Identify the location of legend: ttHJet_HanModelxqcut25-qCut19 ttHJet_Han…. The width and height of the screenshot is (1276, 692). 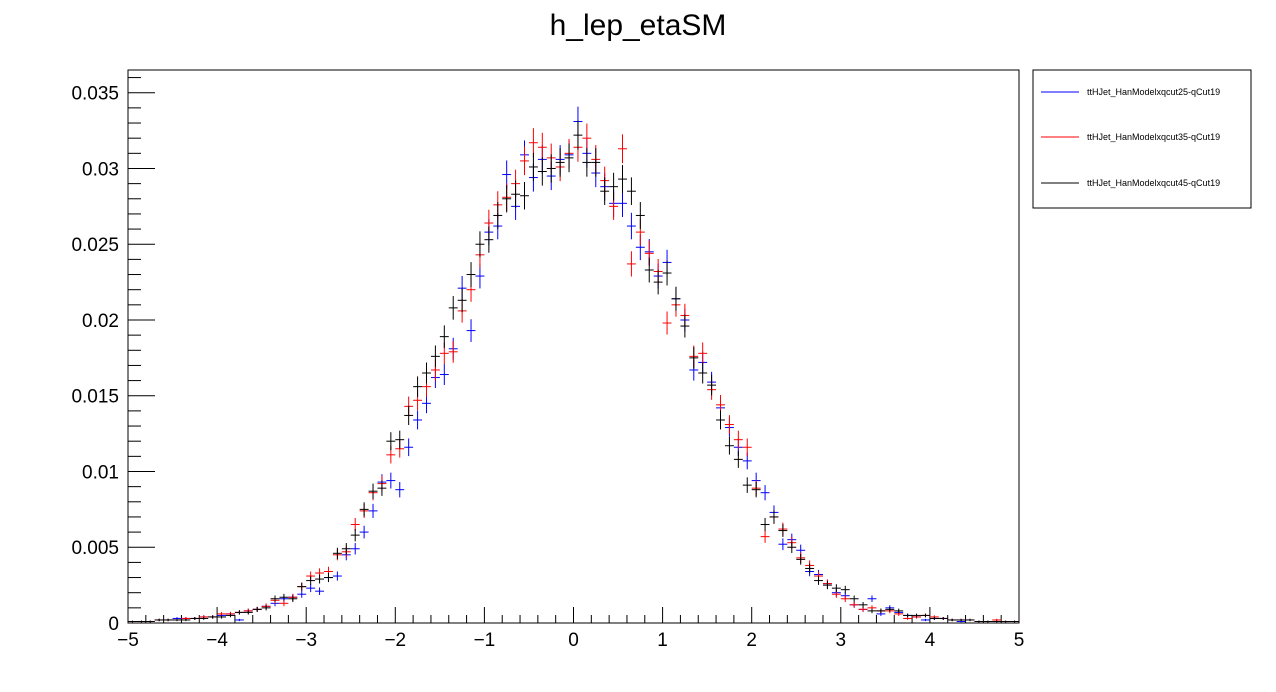
(1142, 139).